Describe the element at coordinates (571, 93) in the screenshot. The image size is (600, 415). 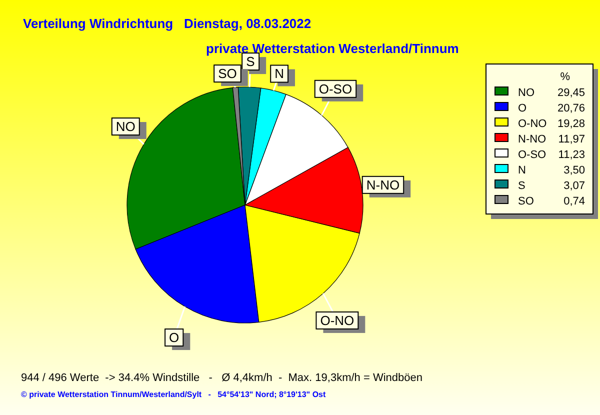
I see `data-label: 29,45` at that location.